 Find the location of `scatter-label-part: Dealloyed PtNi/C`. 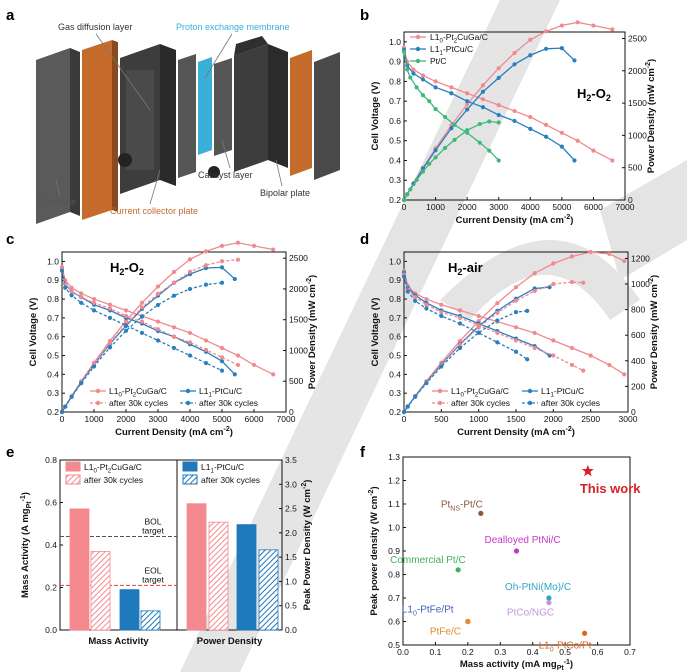

scatter-label-part: Dealloyed PtNi/C is located at coordinates (523, 540).